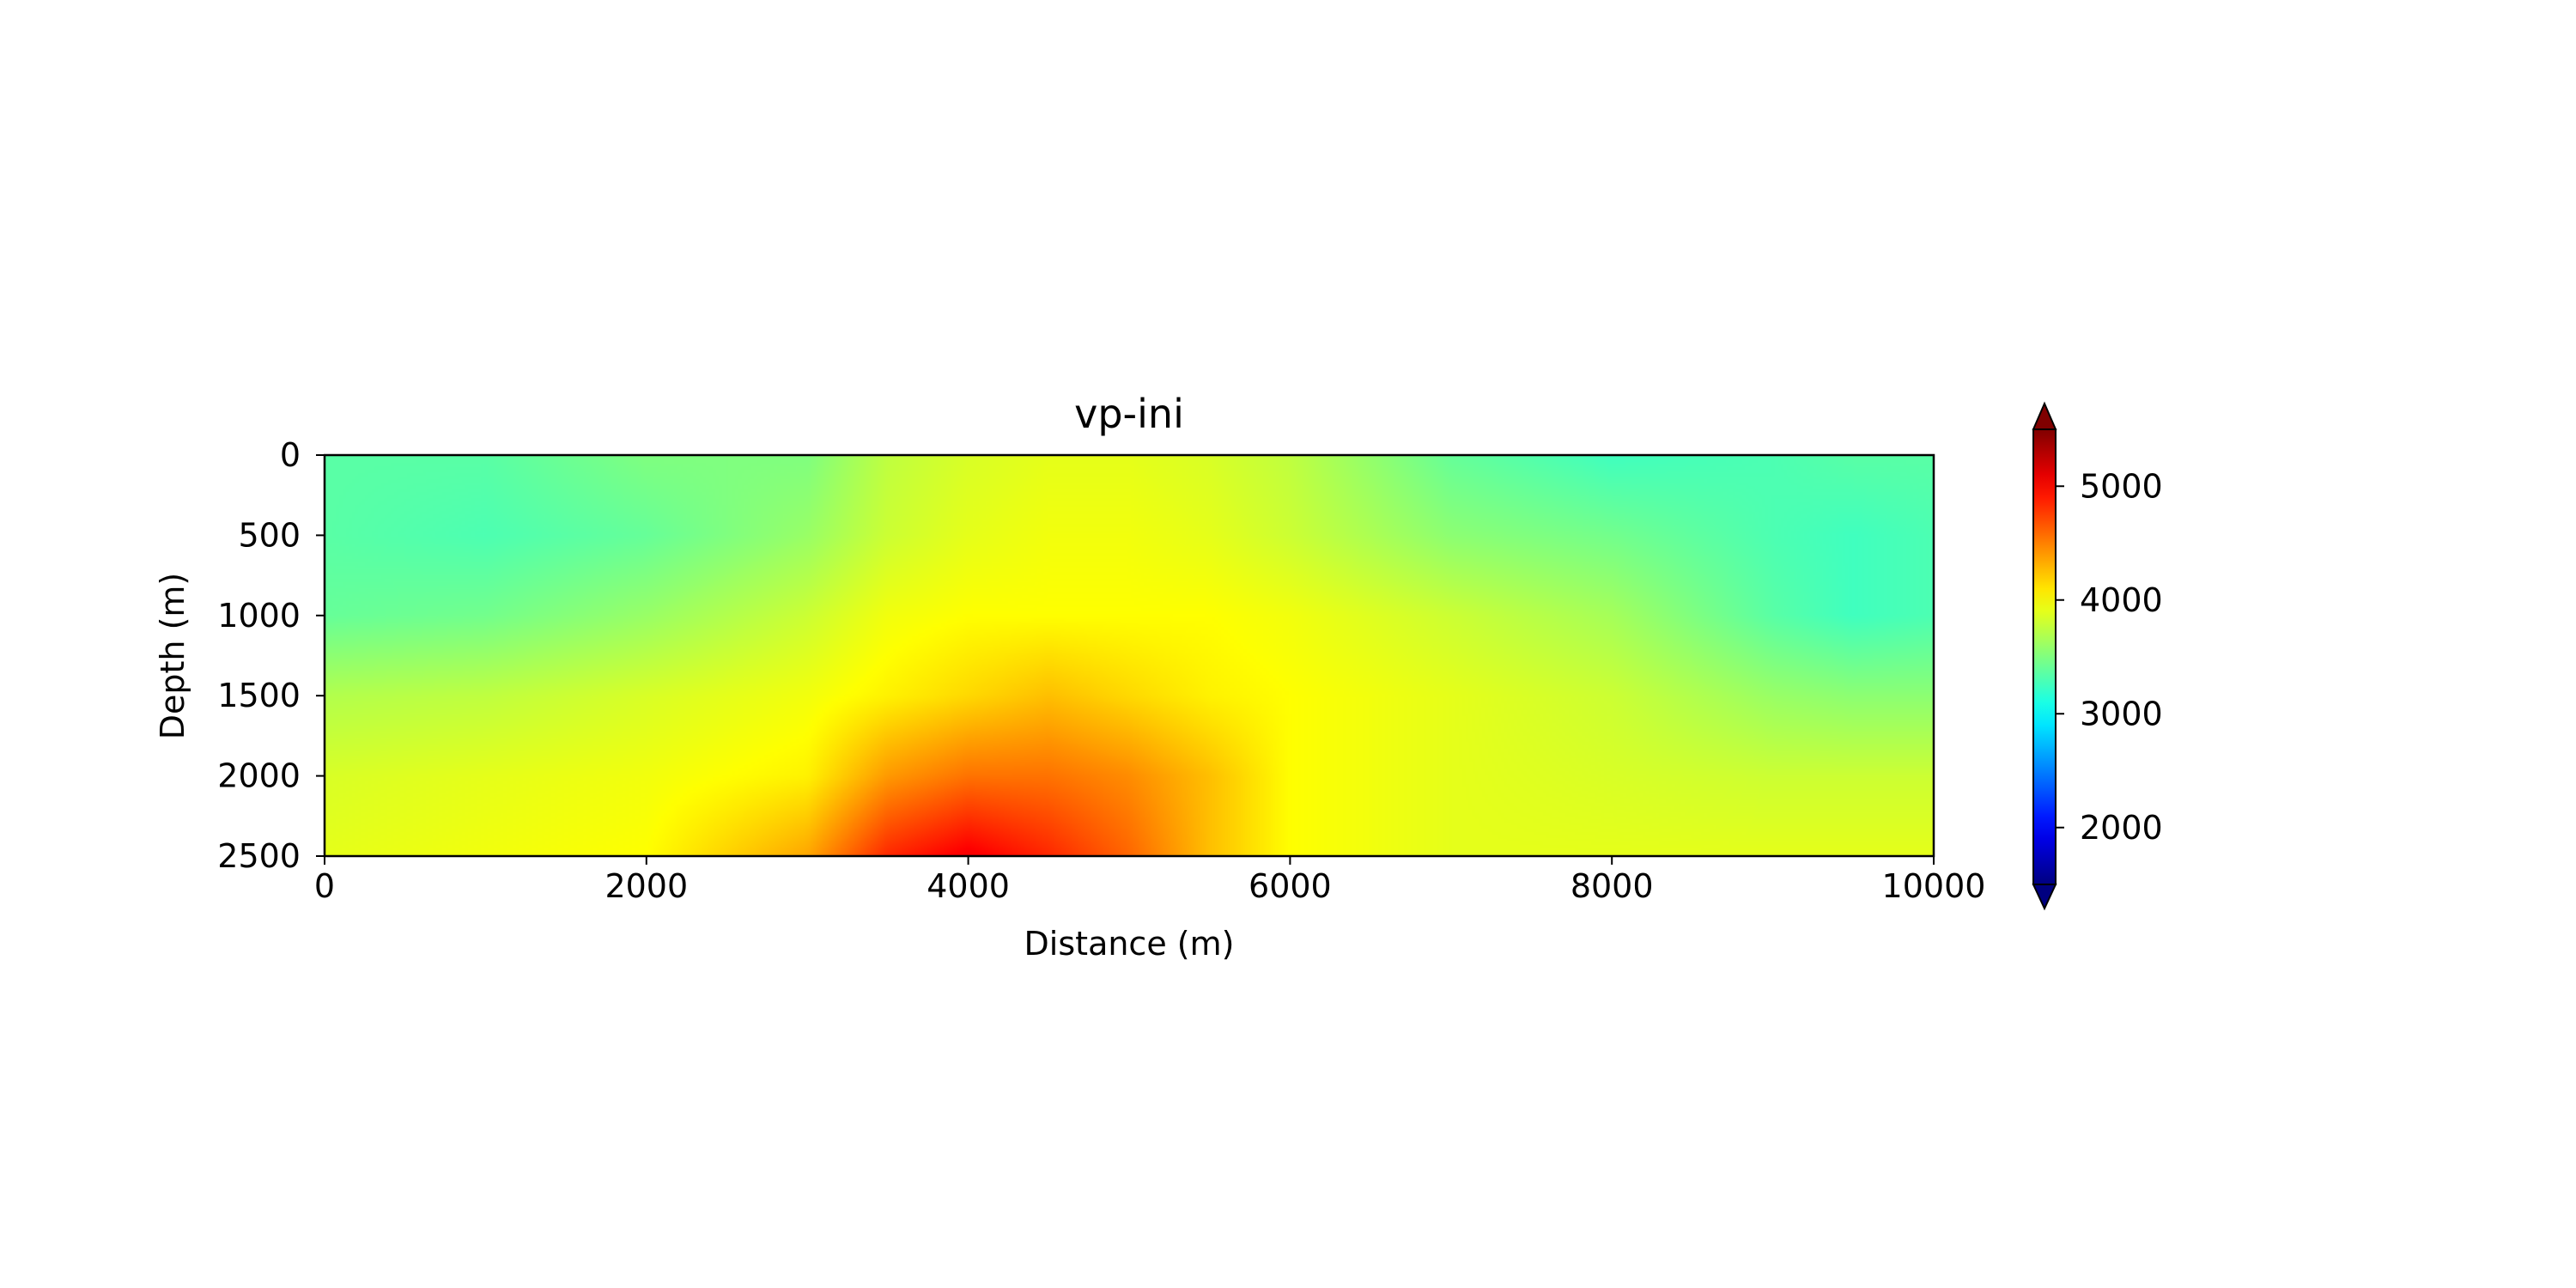  I want to click on y-axis: 0 500 1000 1500 2000 2500, so click(271, 655).